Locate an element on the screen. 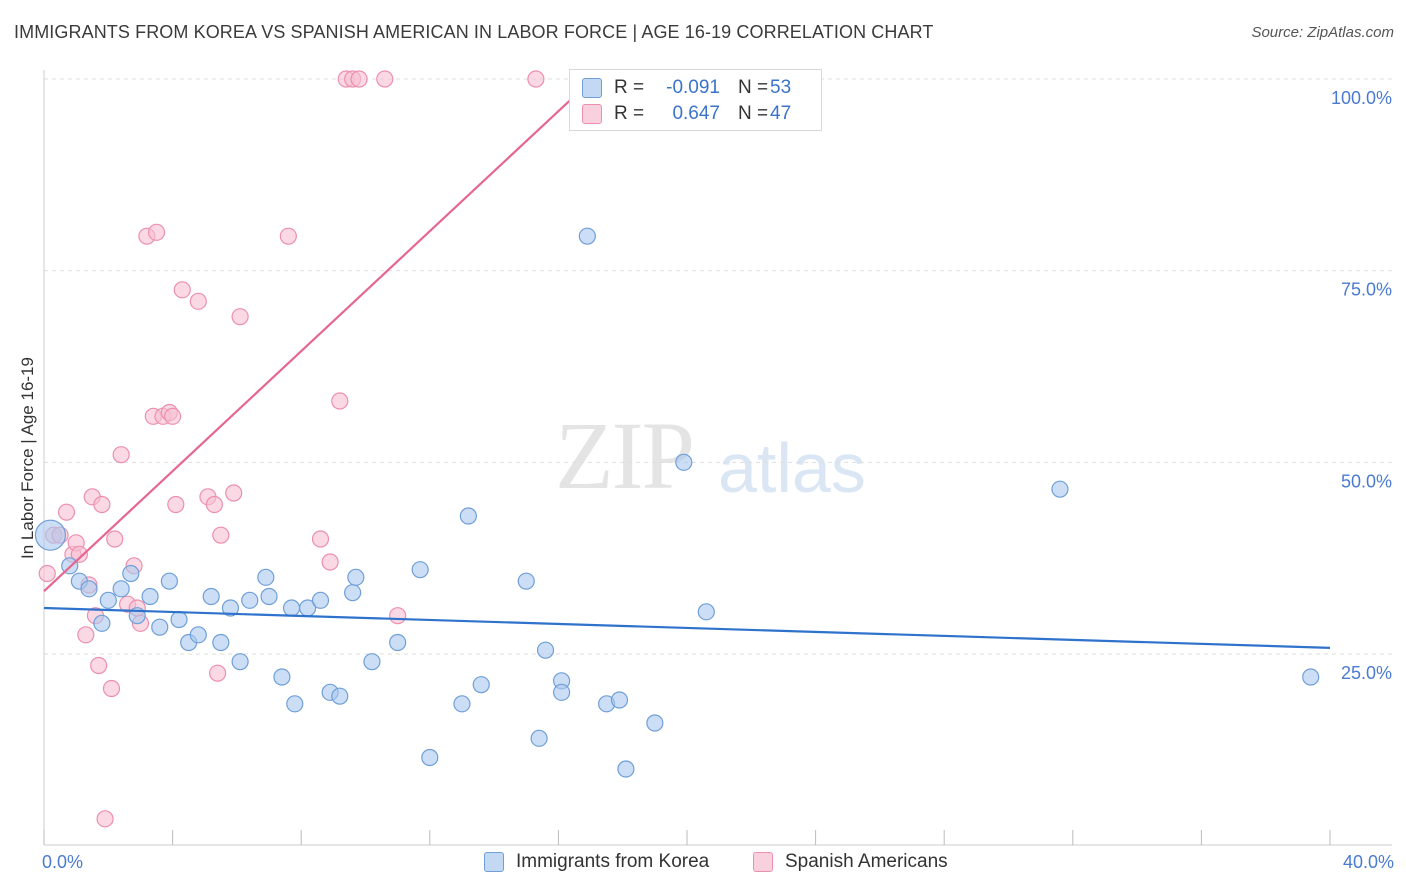 Image resolution: width=1406 pixels, height=892 pixels. legend-label-spanish: Spanish Americans is located at coordinates (866, 861).